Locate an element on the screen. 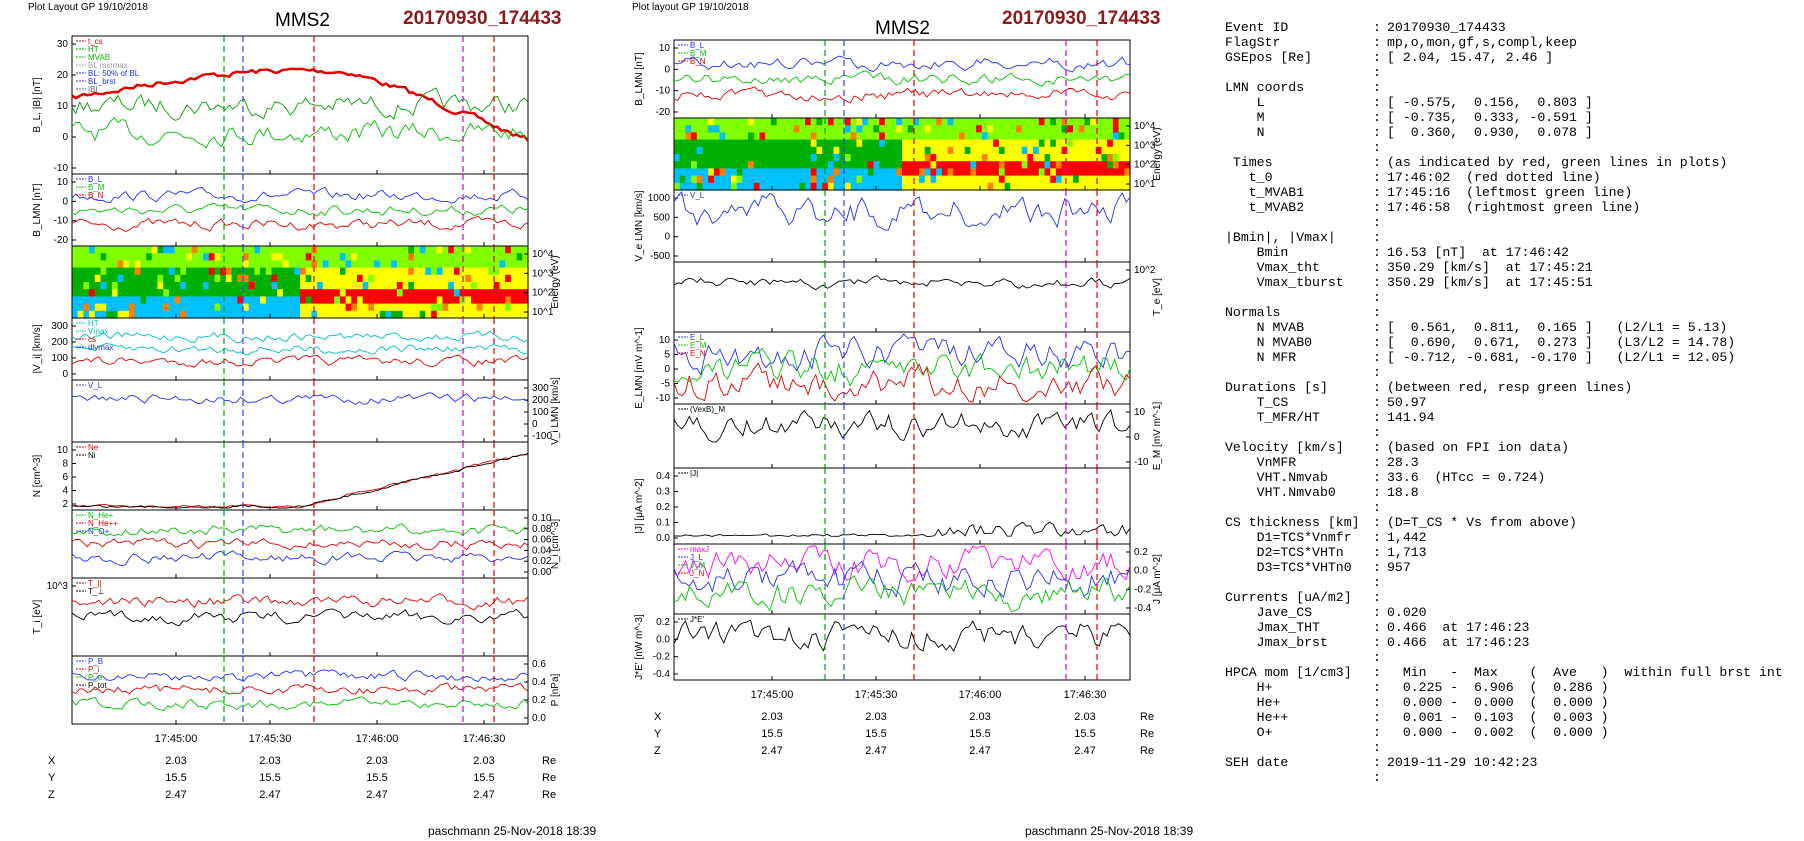  legend-label: B_N is located at coordinates (96, 195).